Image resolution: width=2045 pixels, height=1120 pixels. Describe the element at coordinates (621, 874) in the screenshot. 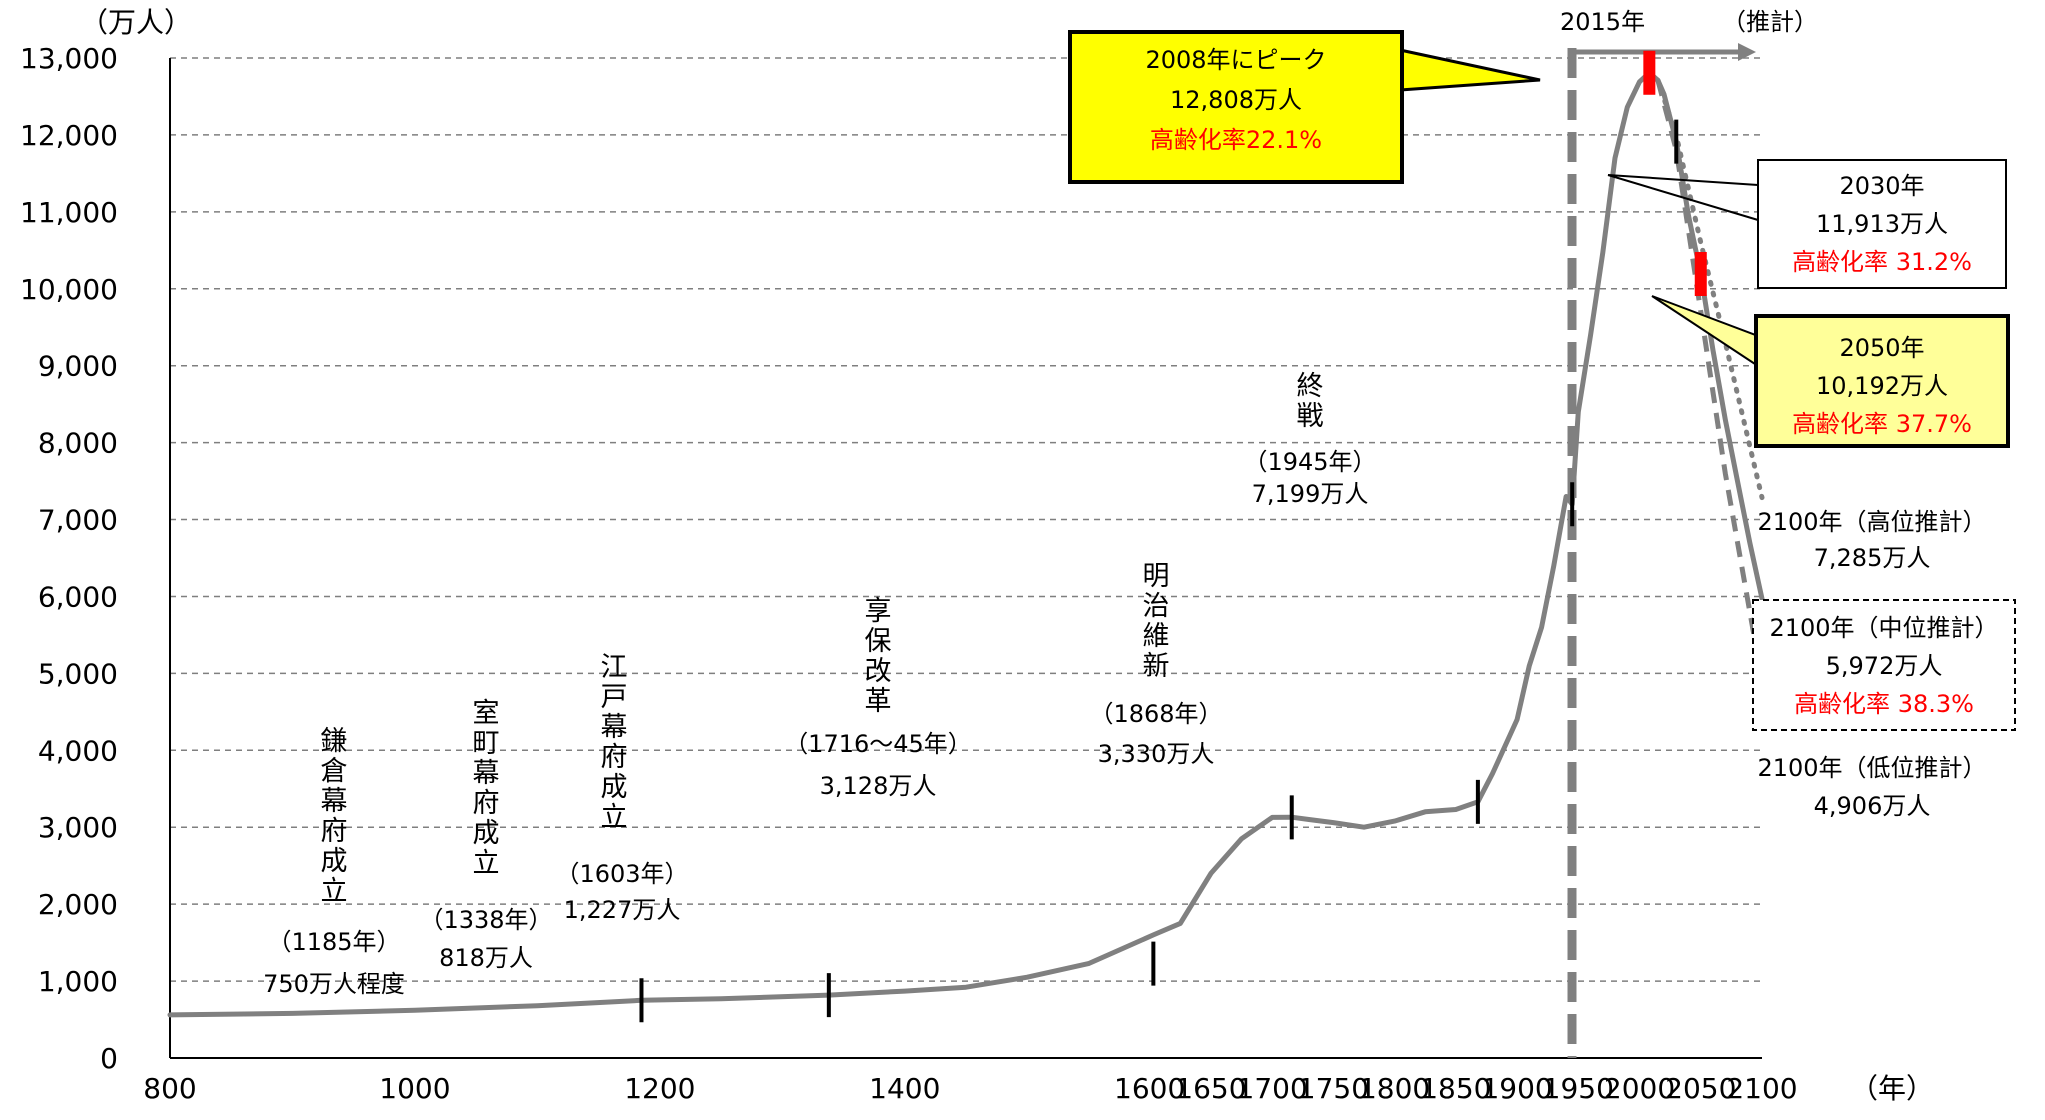

I see `annotation-edo-year: （1603年）` at that location.